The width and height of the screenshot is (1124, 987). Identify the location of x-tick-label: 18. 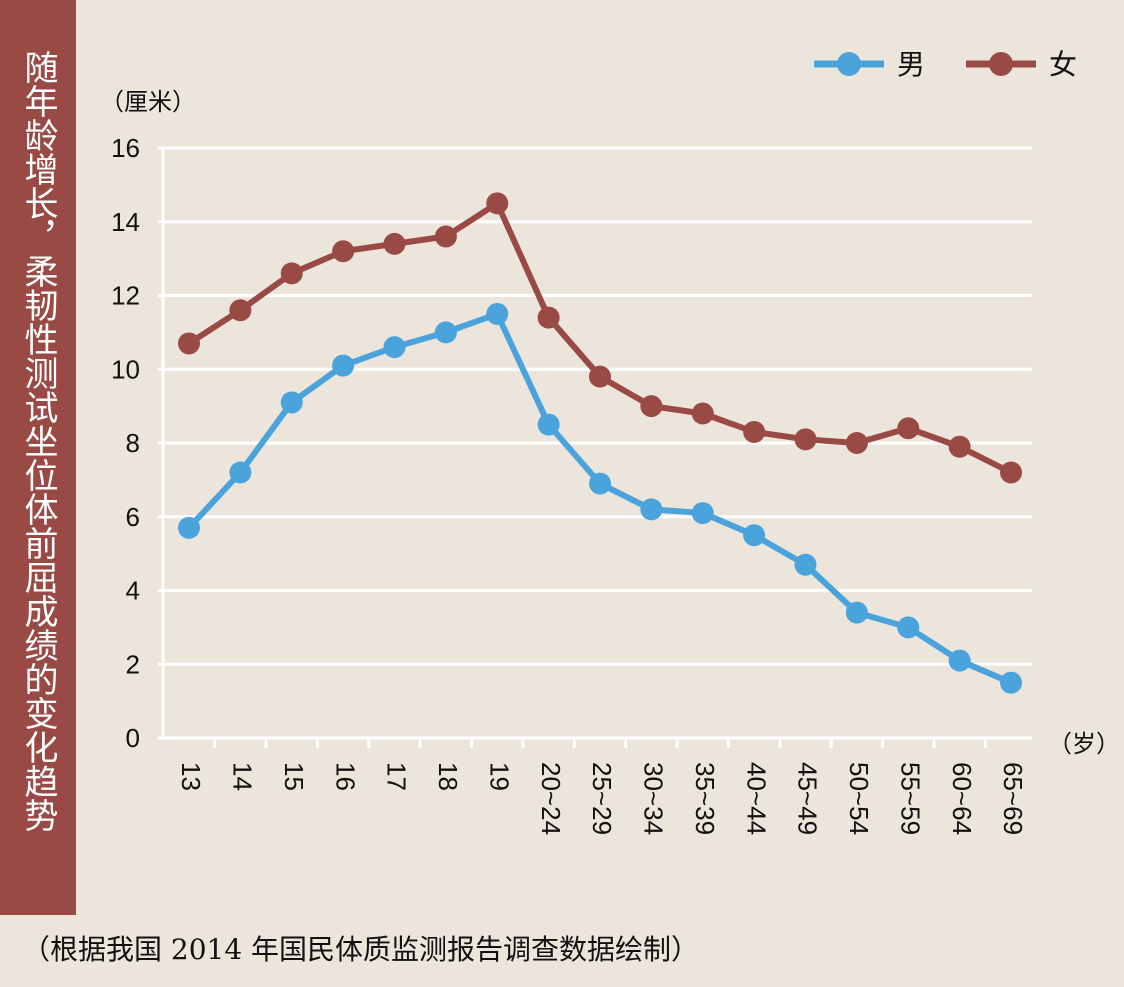
(448, 776).